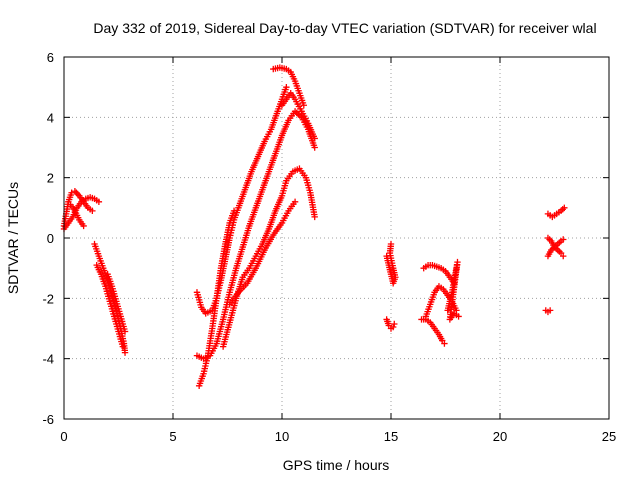 This screenshot has width=640, height=480. What do you see at coordinates (336, 465) in the screenshot?
I see `x-axis-label: GPS time / hours` at bounding box center [336, 465].